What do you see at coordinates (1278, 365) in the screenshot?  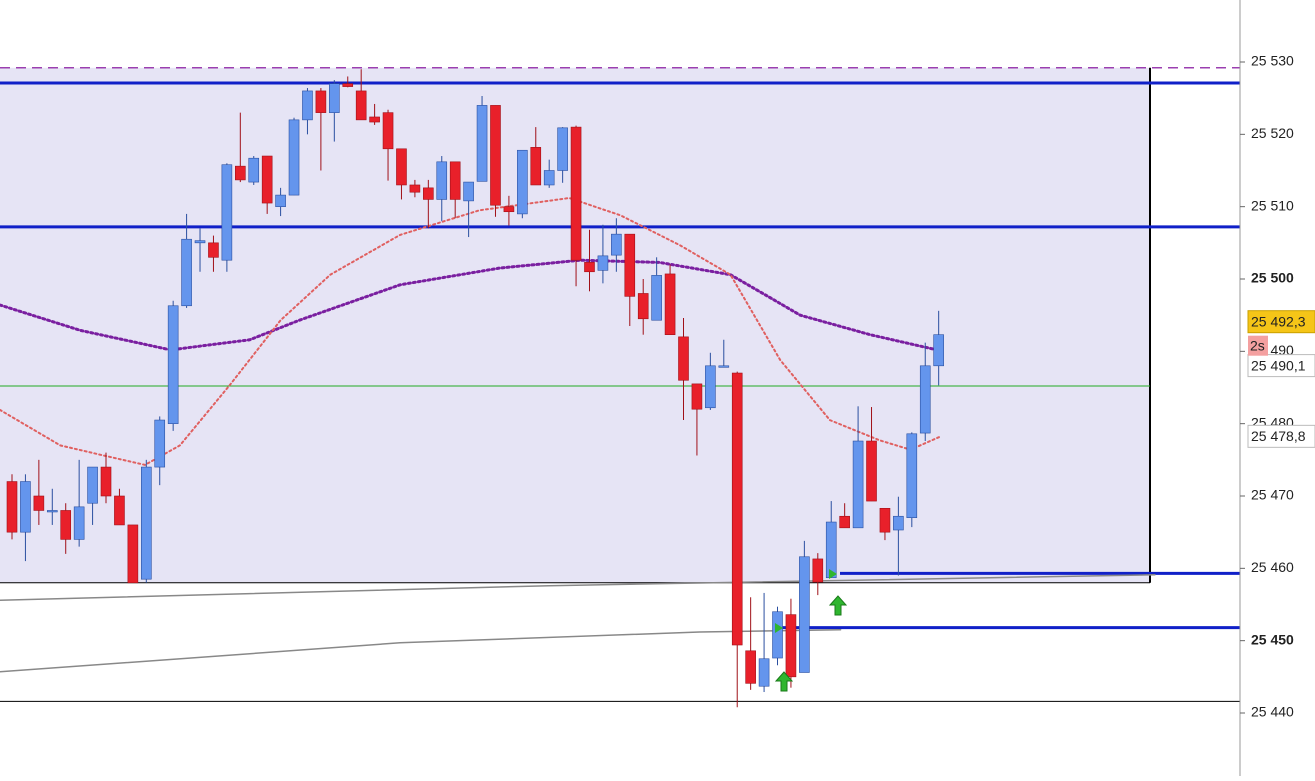 I see `price-badge-label: 25 490,1` at bounding box center [1278, 365].